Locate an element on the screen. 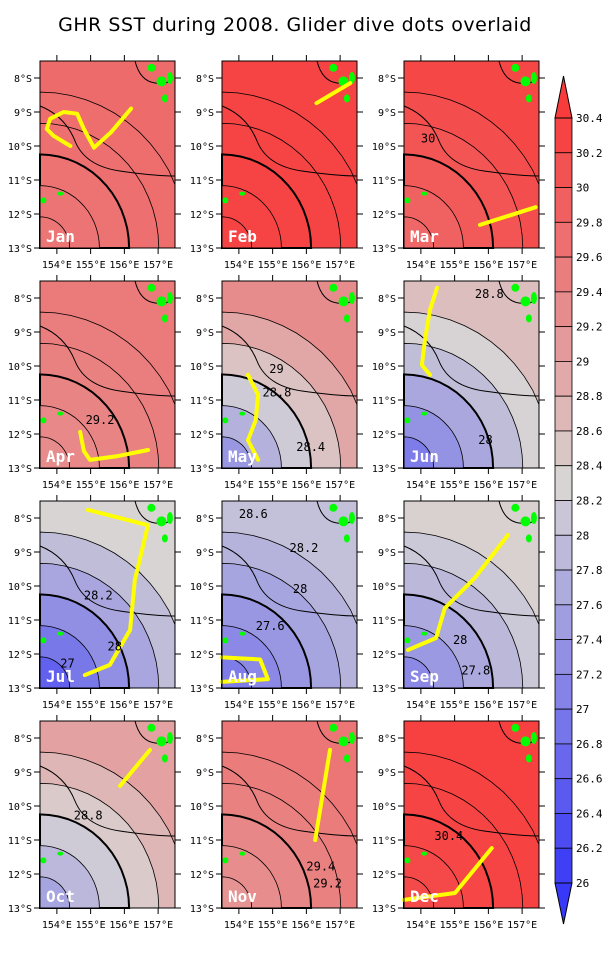 This screenshot has width=605, height=955. colorbar-label: 26.6 is located at coordinates (589, 779).